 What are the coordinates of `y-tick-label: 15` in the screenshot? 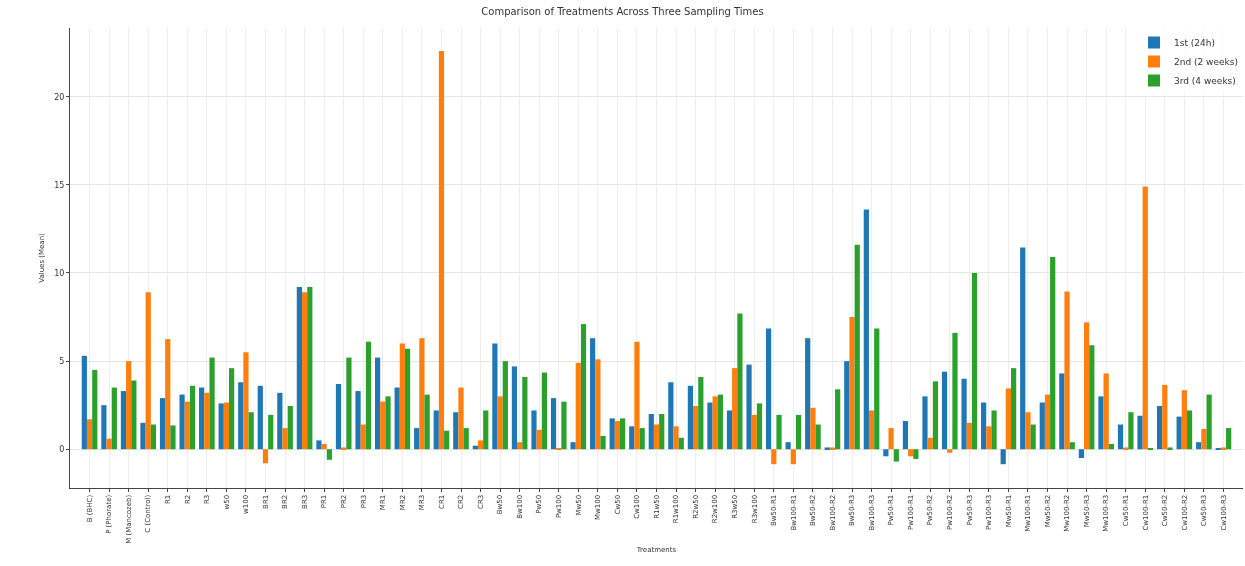 It's located at (59, 185).